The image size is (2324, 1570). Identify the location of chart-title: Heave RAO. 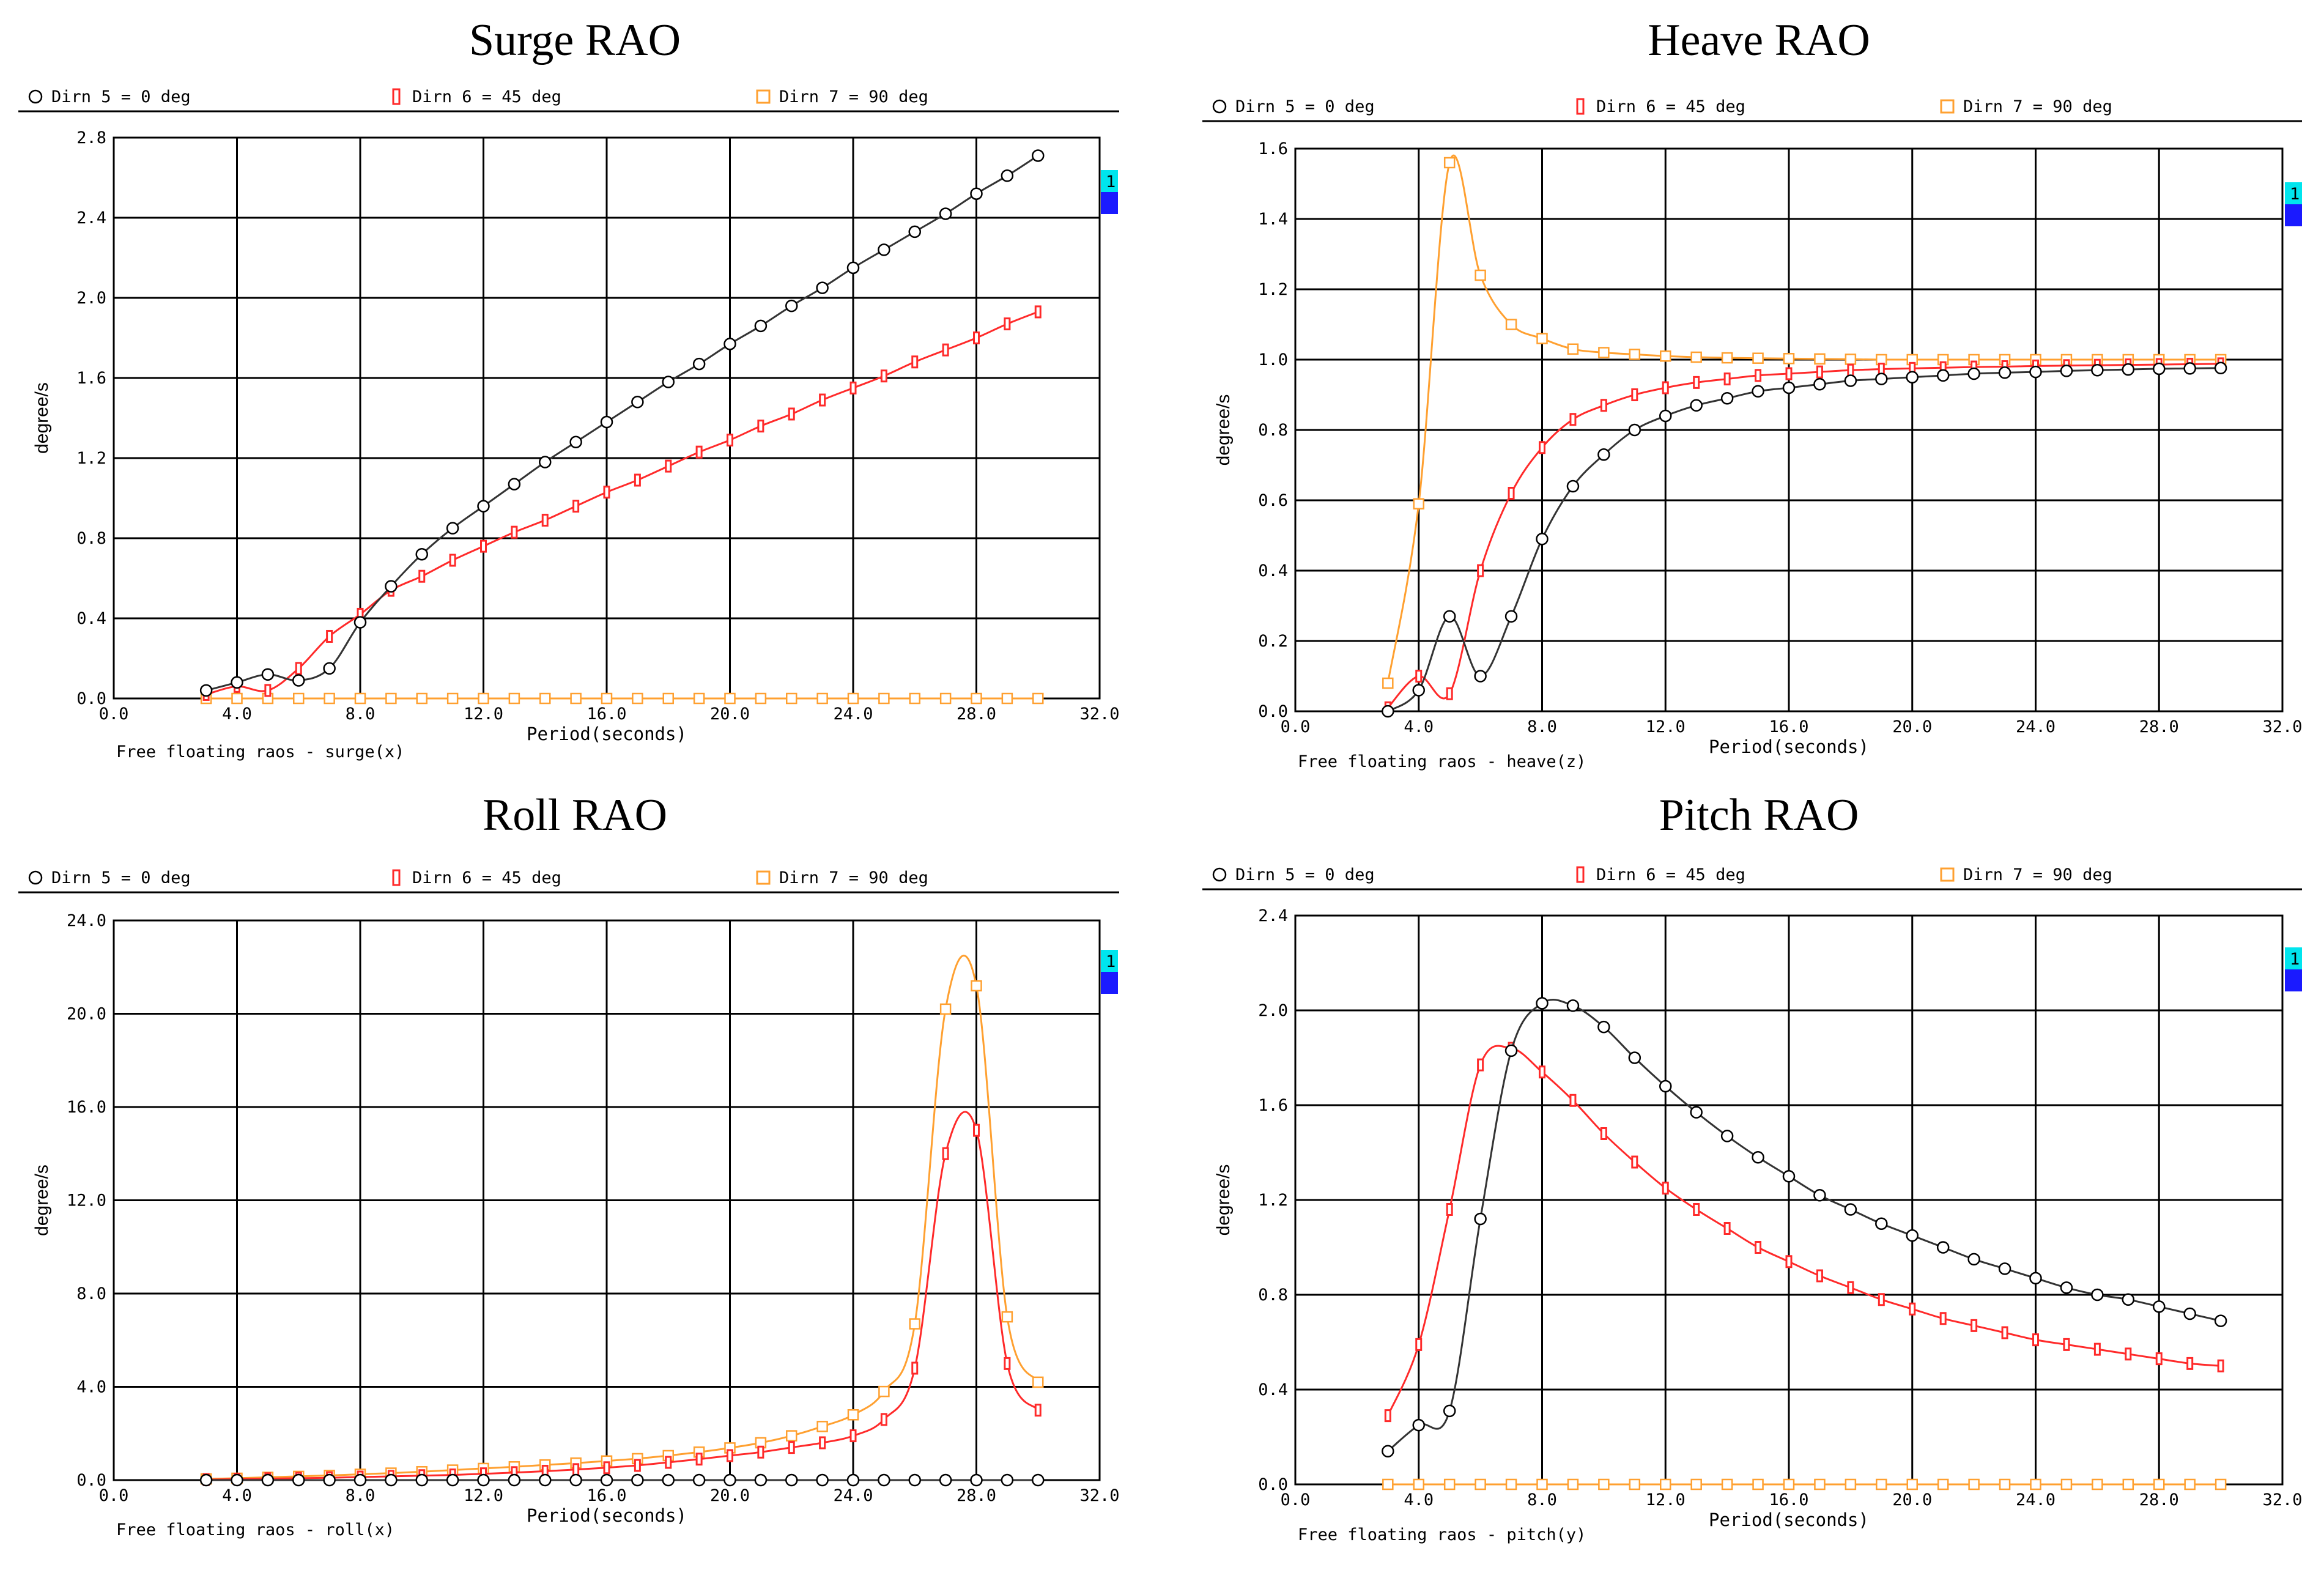
(1759, 40).